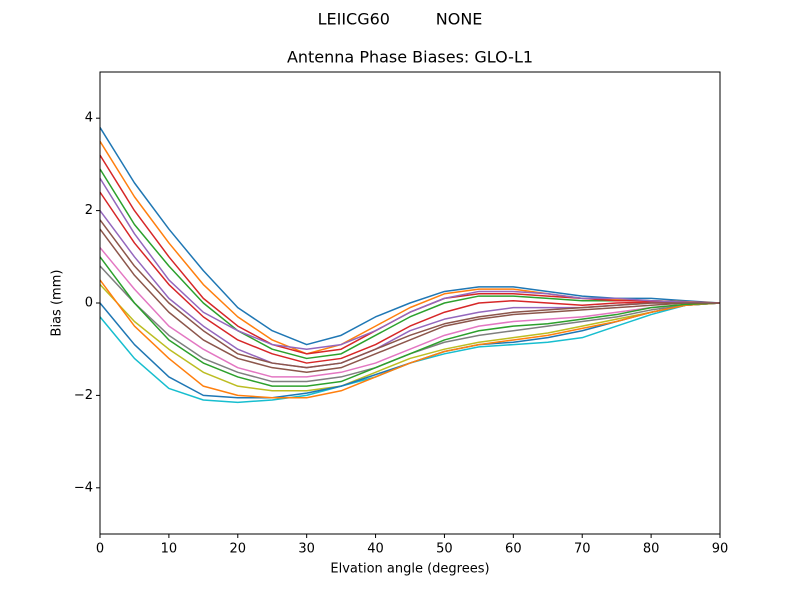 The width and height of the screenshot is (800, 600). What do you see at coordinates (400, 19) in the screenshot?
I see `suptitle: LEIICG60 NONE` at bounding box center [400, 19].